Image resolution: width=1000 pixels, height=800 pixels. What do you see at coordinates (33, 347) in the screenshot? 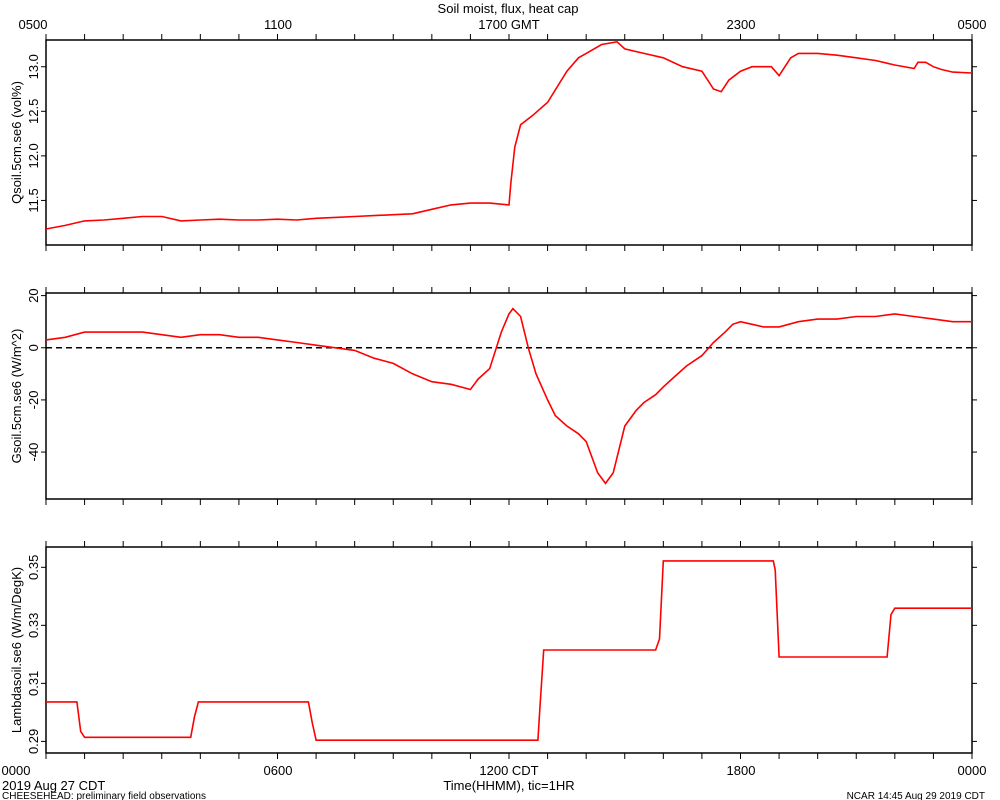
I see `y-tick-label: 0` at bounding box center [33, 347].